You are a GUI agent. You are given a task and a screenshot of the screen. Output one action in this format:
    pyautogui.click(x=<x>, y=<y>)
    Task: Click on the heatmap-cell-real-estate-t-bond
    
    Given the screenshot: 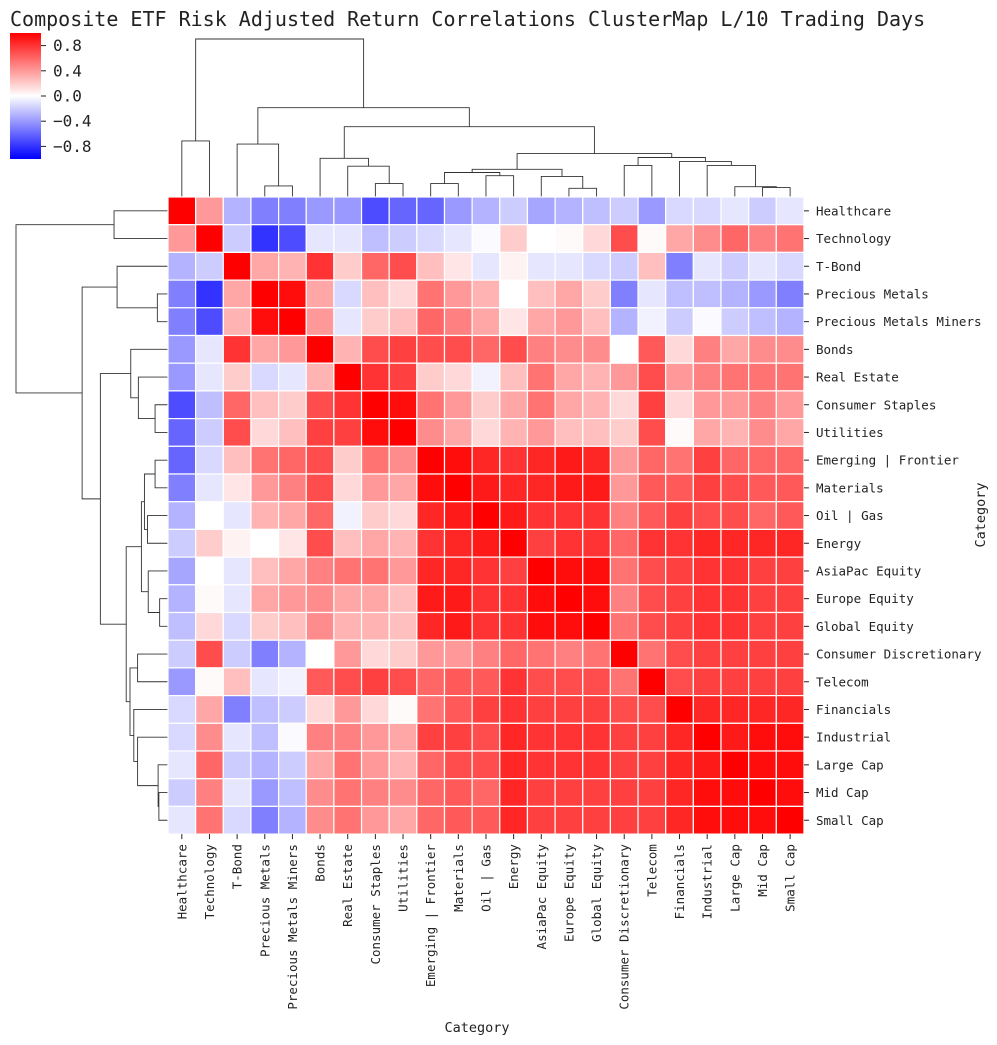 What is the action you would take?
    pyautogui.click(x=237, y=377)
    